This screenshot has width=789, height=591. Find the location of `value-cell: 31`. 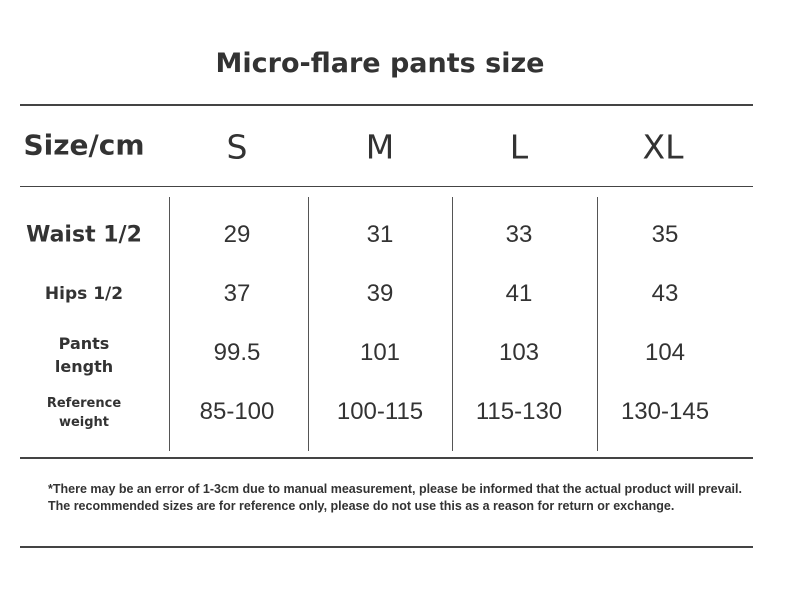

value-cell: 31 is located at coordinates (380, 234).